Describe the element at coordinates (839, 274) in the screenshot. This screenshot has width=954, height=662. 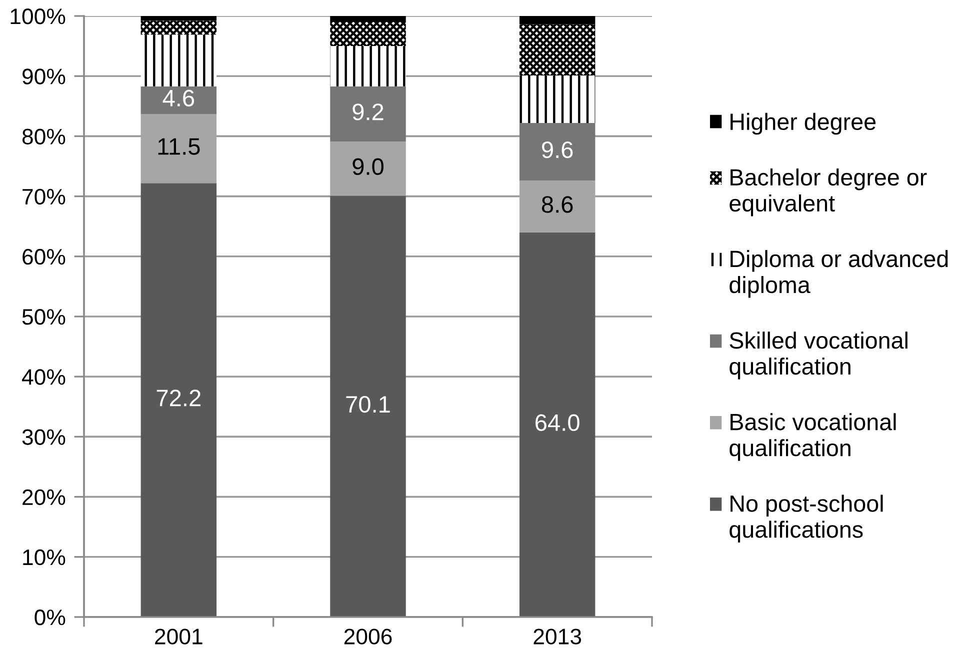
I see `legend-label: Diploma or advanced diploma` at that location.